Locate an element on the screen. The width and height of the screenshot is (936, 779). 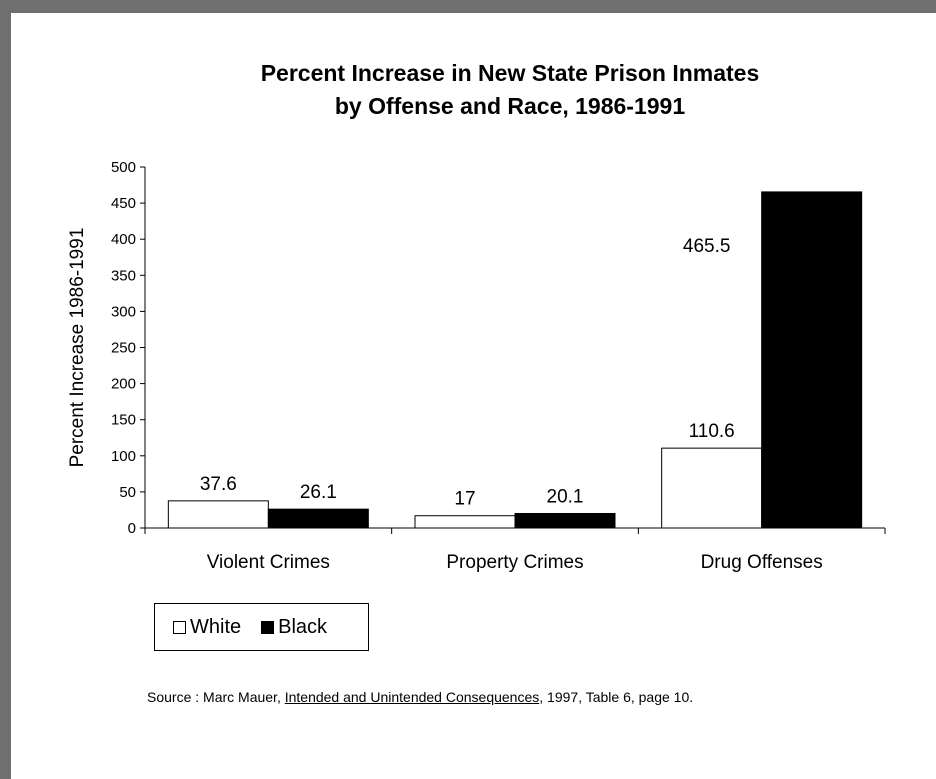
legend-swatch-black is located at coordinates (268, 627).